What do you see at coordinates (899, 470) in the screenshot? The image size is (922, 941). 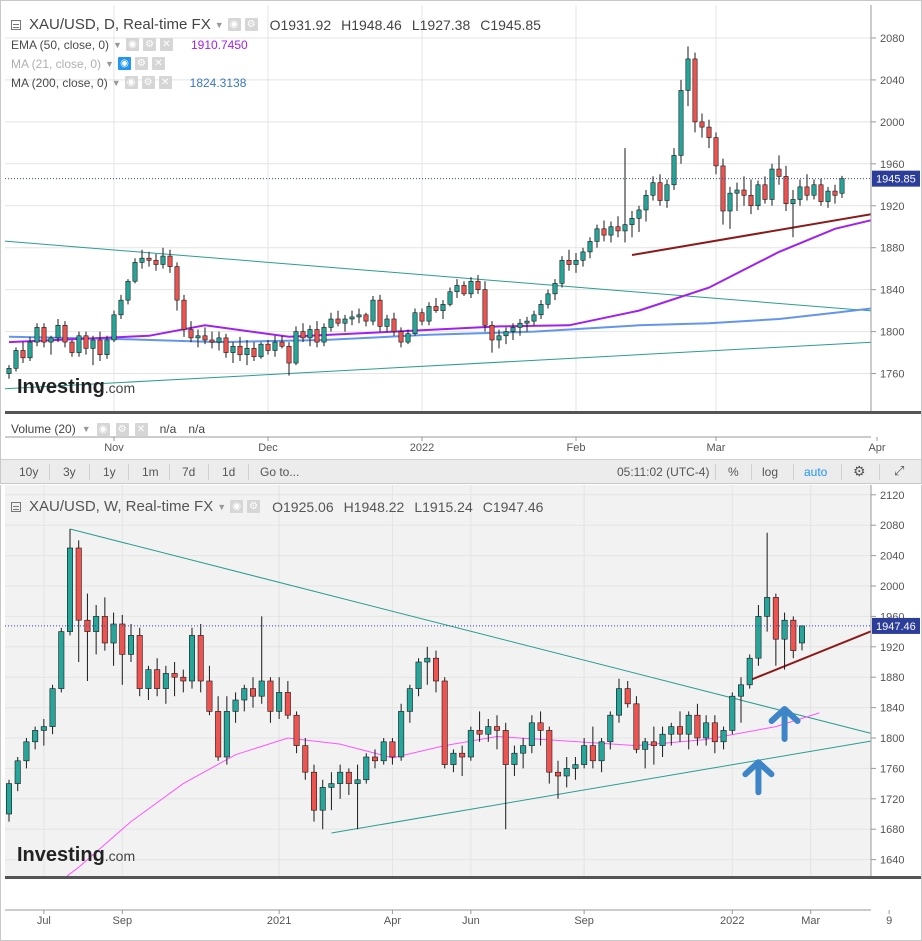 I see `fullscreen-icon: ⤢` at bounding box center [899, 470].